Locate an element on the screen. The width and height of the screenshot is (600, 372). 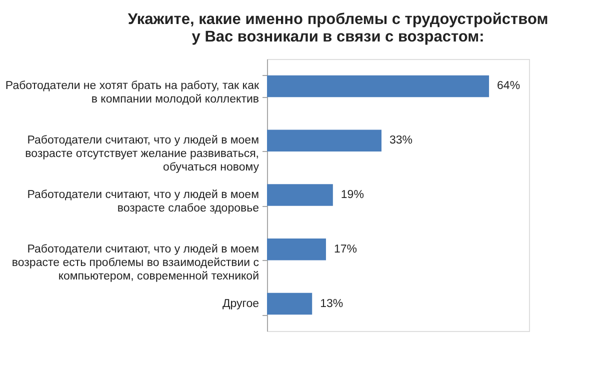
data-label: 13% is located at coordinates (332, 304).